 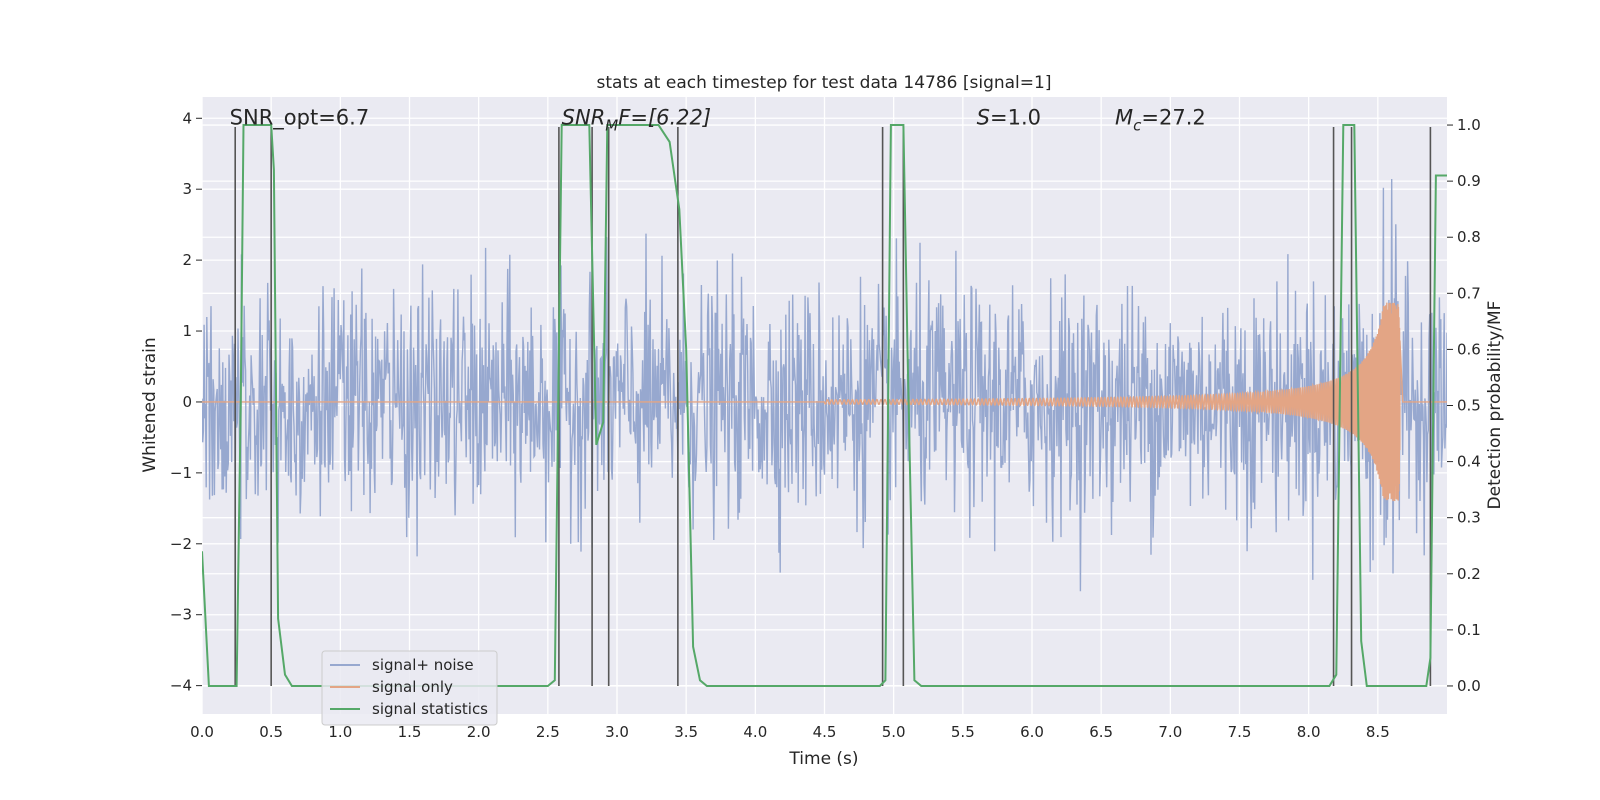 I want to click on x-tick-label: 5.0, so click(x=894, y=732).